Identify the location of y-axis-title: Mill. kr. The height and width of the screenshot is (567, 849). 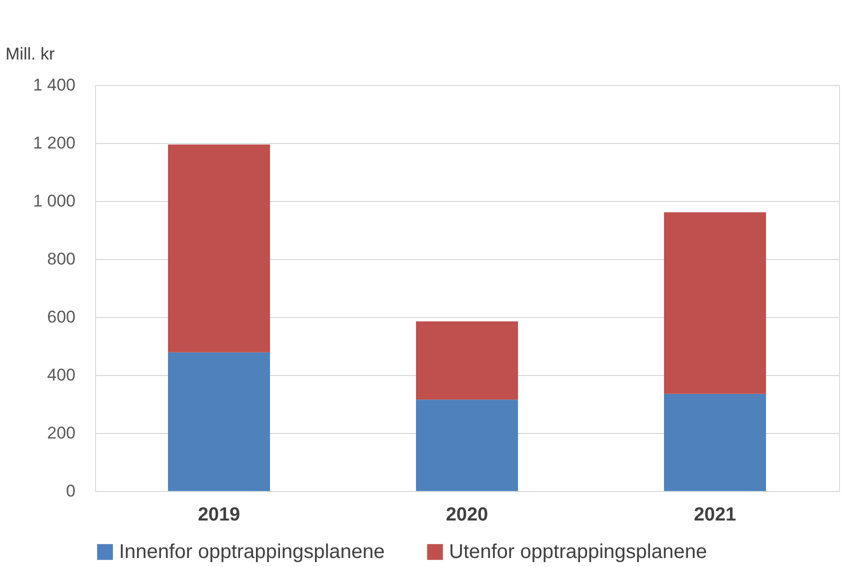
(30, 54).